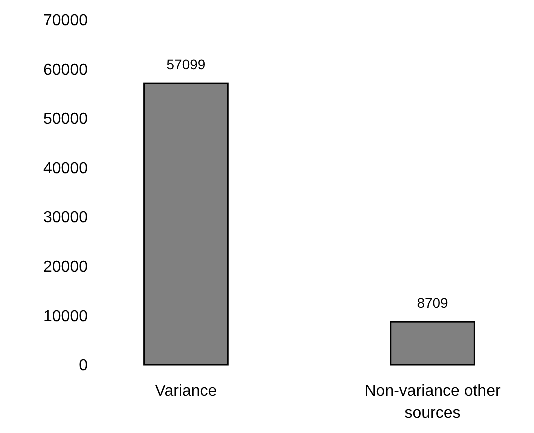 This screenshot has height=433, width=534. I want to click on y-tick-label: 0, so click(83, 366).